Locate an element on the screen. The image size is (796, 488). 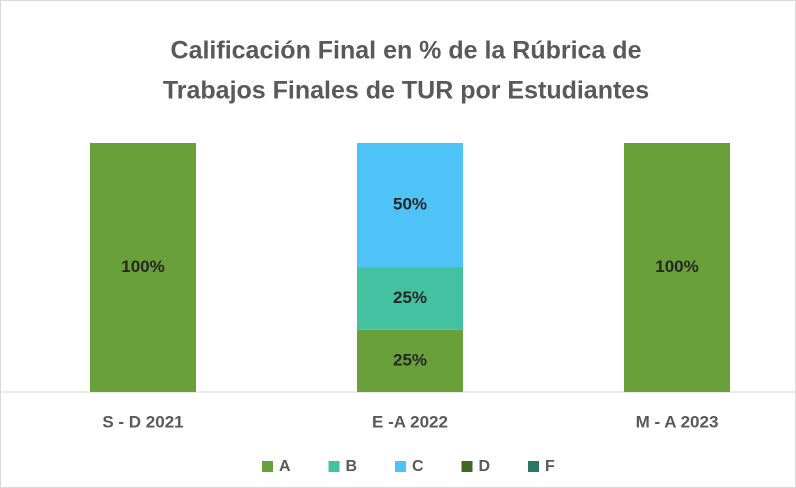
x-tick-label: E -A 2022 is located at coordinates (410, 421).